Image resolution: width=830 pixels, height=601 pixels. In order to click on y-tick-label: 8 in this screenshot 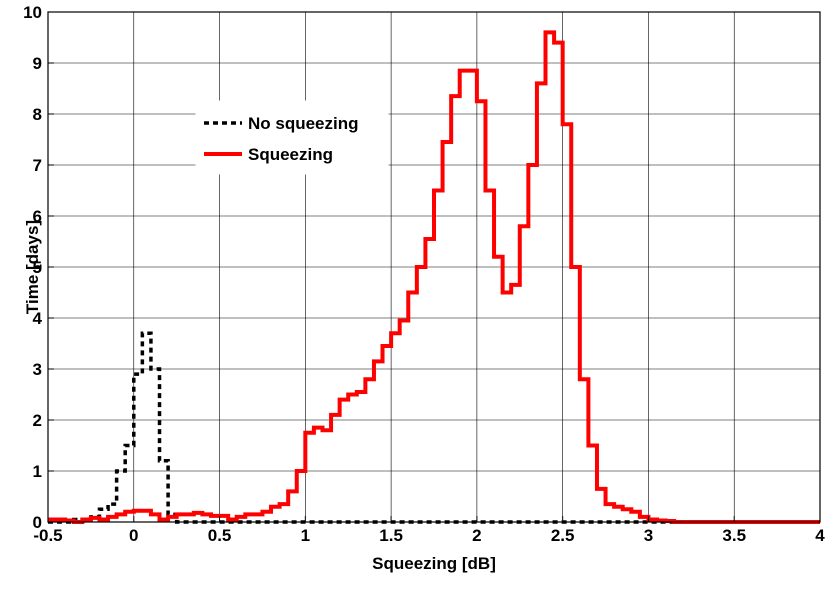, I will do `click(37, 114)`.